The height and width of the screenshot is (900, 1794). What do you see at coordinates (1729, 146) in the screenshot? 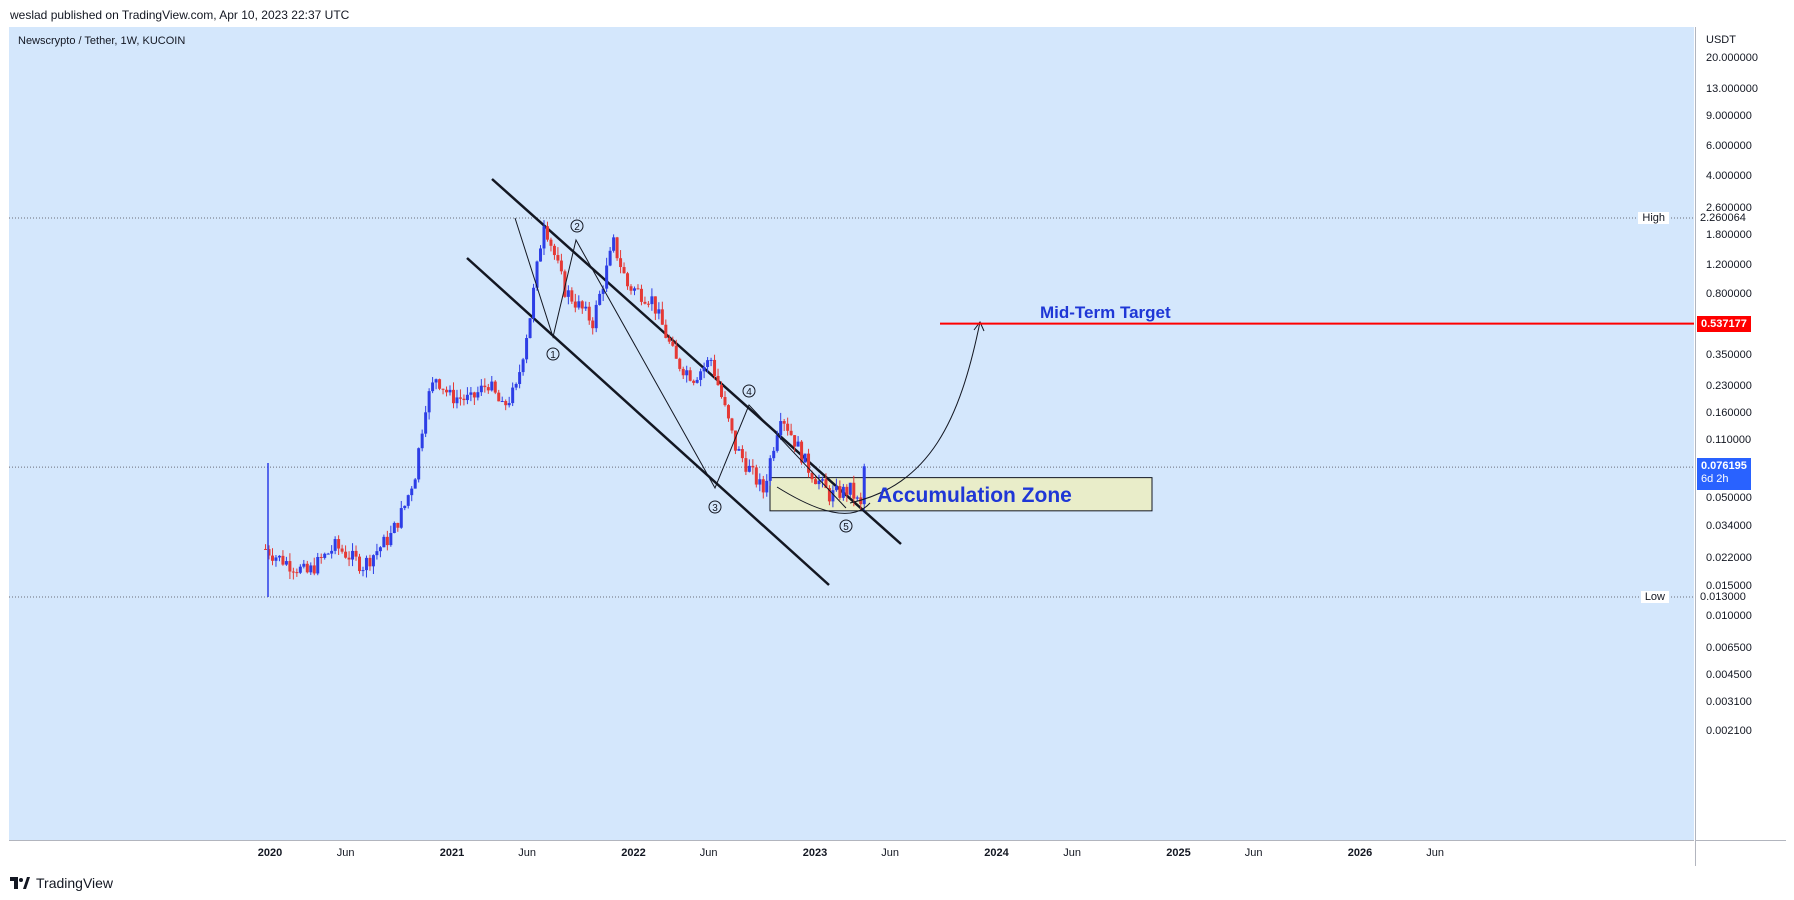
I see `price-tick-label: 6.000000` at bounding box center [1729, 146].